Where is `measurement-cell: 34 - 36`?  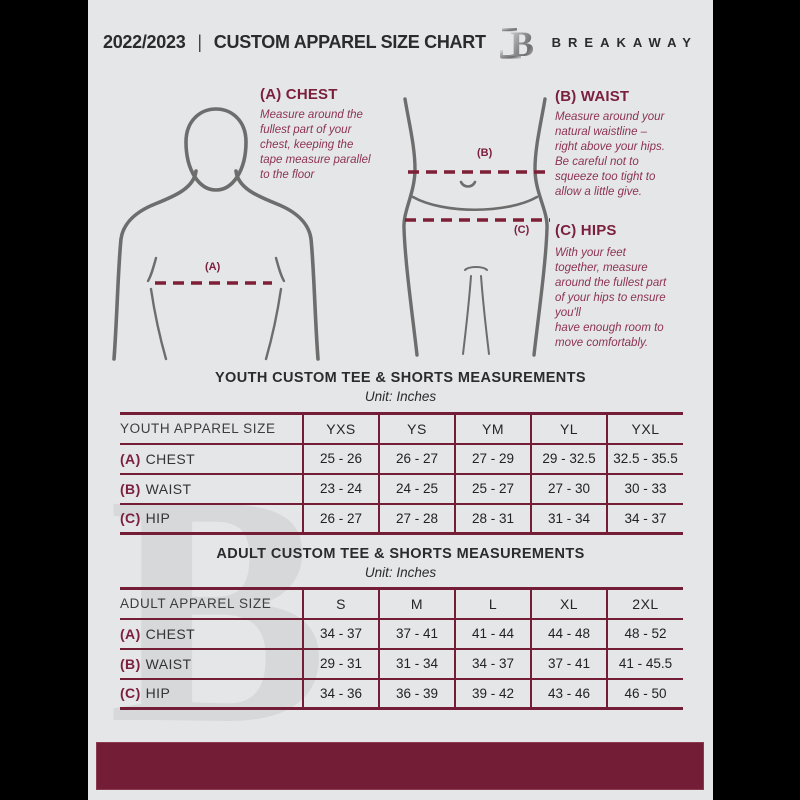
measurement-cell: 34 - 36 is located at coordinates (340, 693).